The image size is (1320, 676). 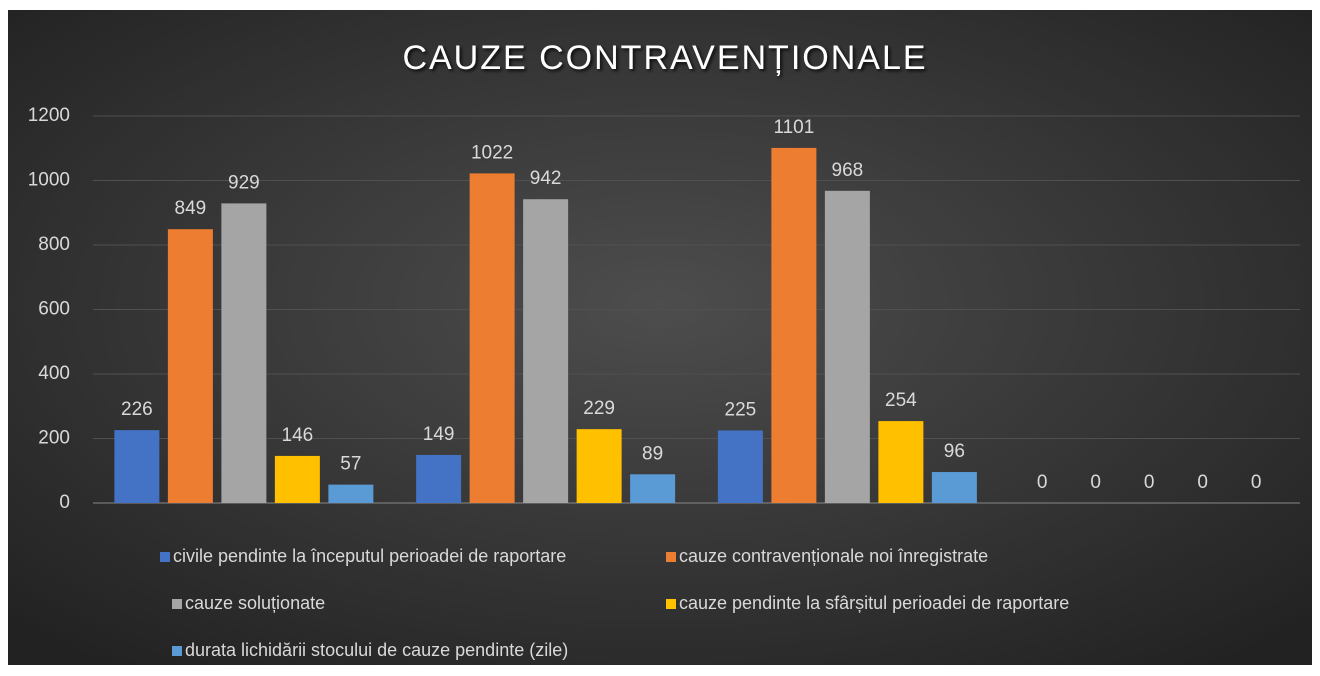 I want to click on data-label: 57, so click(x=350, y=464).